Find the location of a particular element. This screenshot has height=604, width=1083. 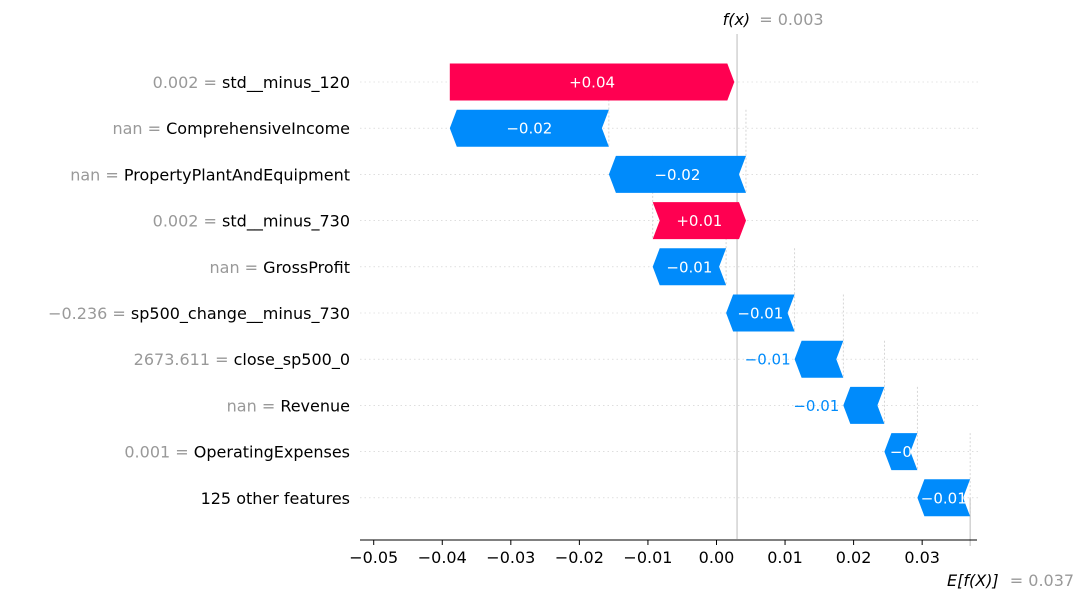

x-tick-label: 0.03 is located at coordinates (922, 557).